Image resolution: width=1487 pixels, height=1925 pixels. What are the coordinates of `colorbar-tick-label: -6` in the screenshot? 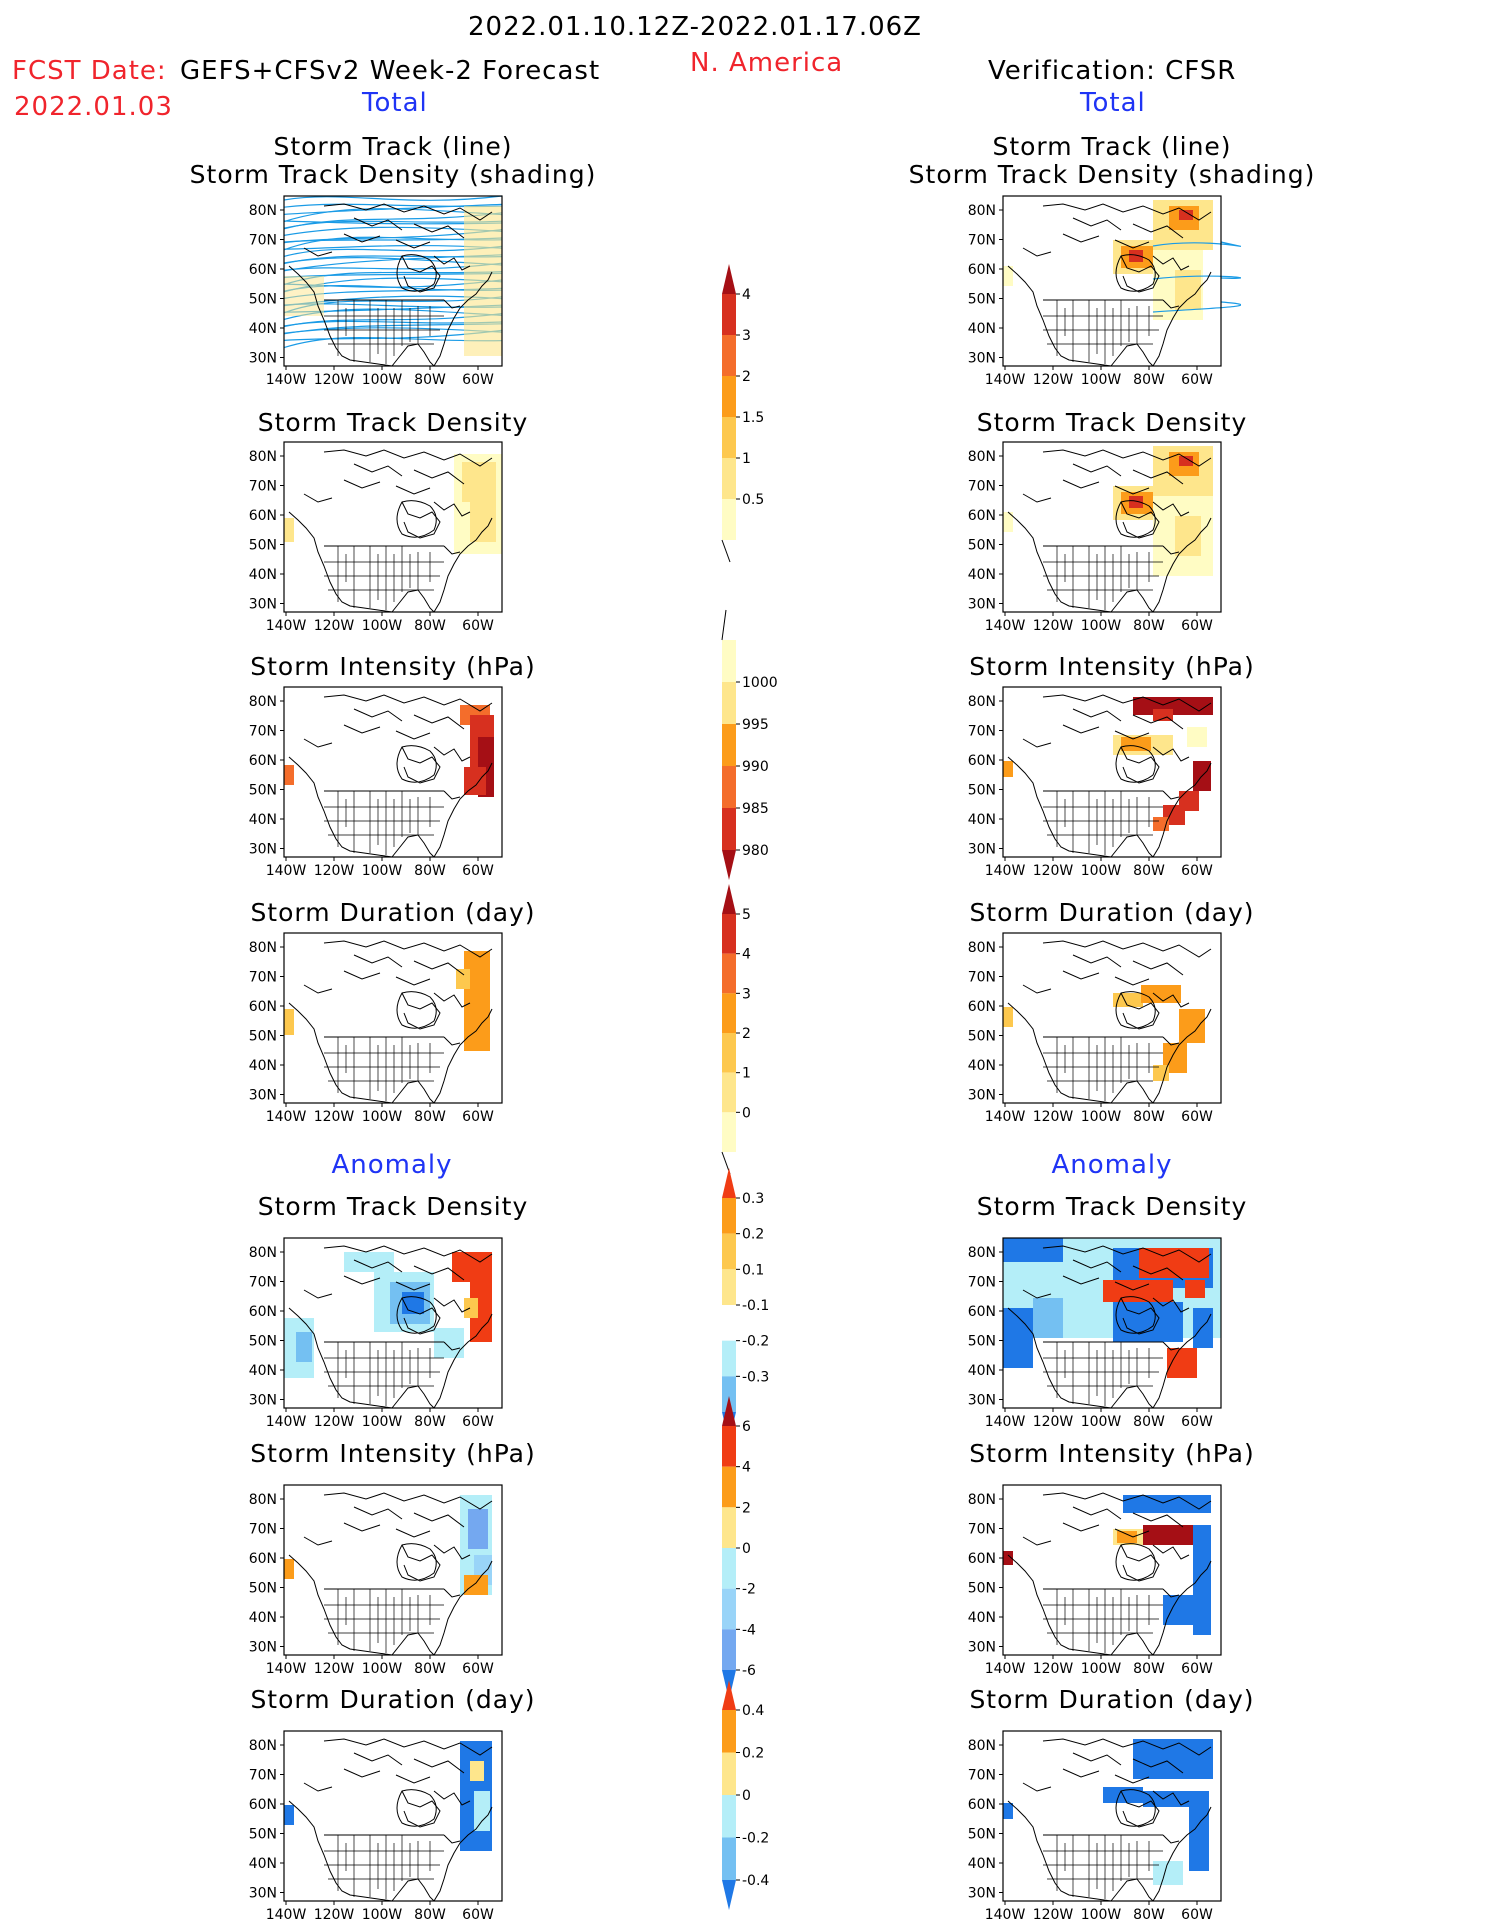 It's located at (749, 1671).